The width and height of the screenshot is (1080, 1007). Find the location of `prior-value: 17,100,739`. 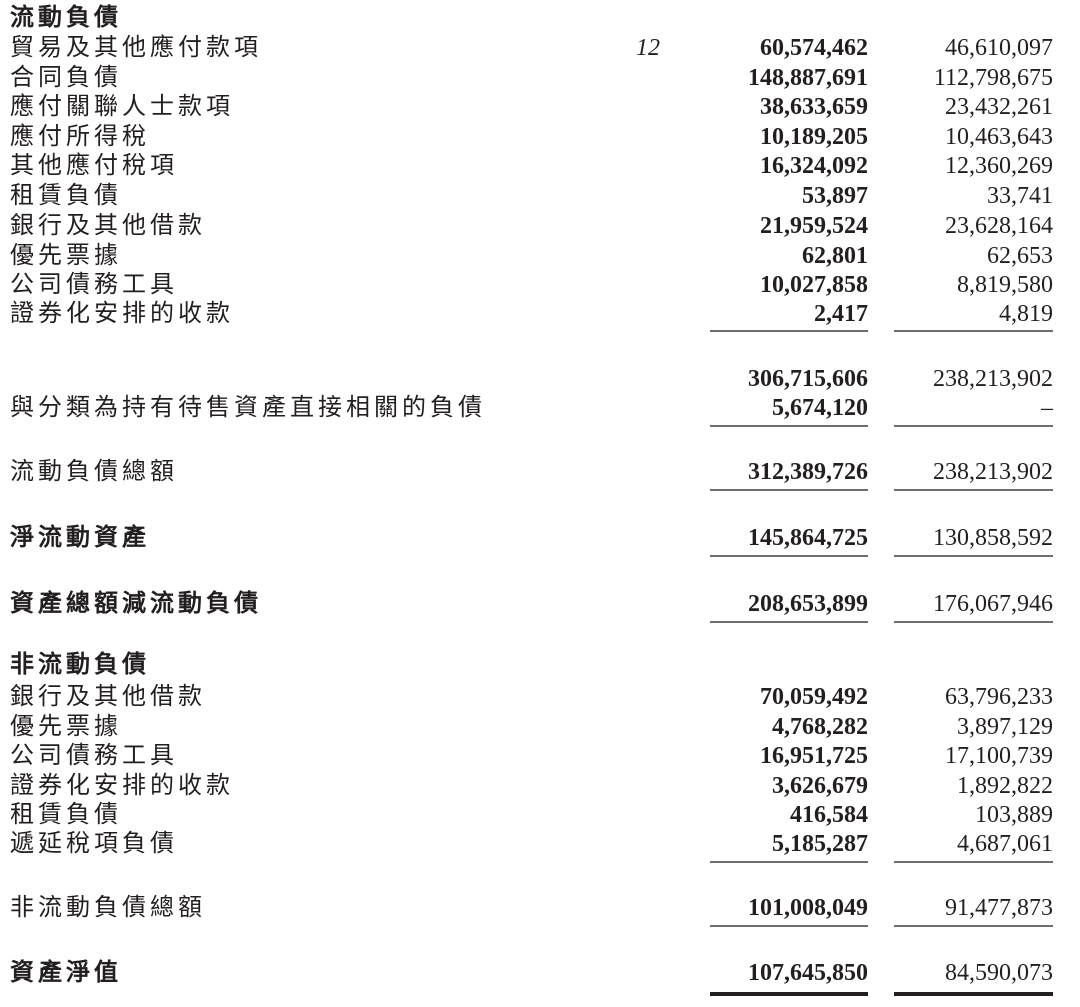

prior-value: 17,100,739 is located at coordinates (999, 756).